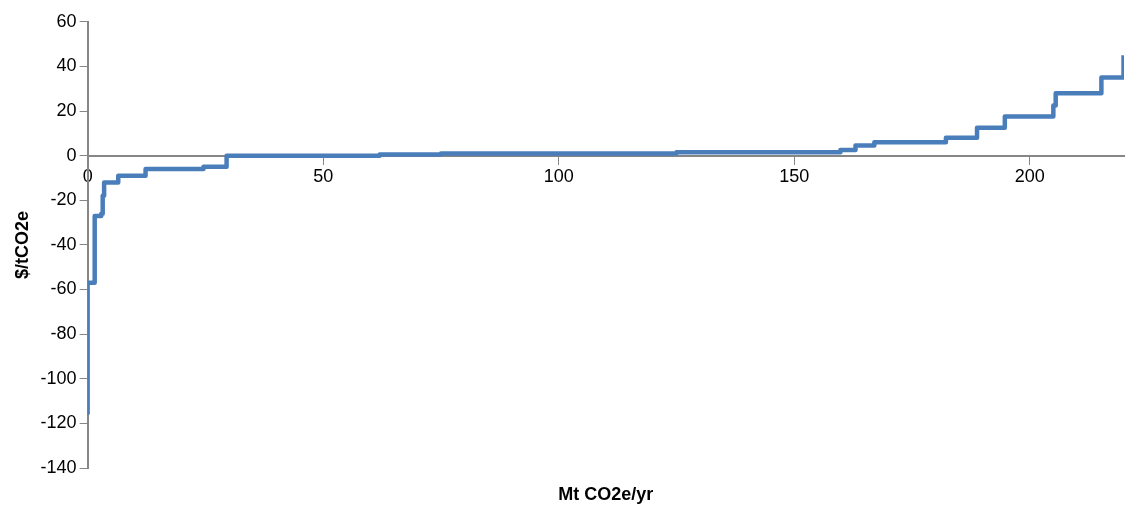 This screenshot has height=515, width=1134. What do you see at coordinates (63, 243) in the screenshot?
I see `y-tick-label: -40` at bounding box center [63, 243].